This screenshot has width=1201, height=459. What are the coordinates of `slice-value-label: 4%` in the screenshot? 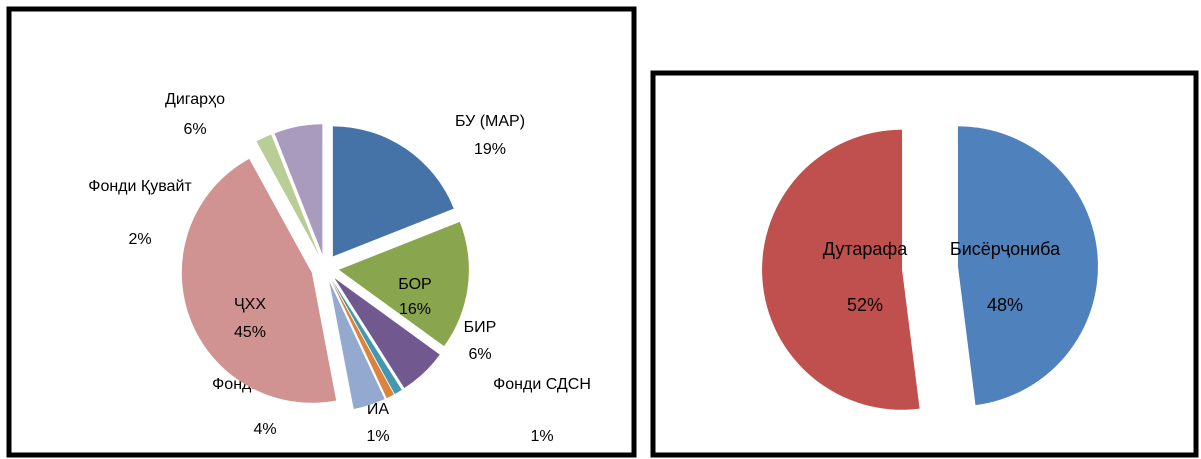 It's located at (264, 429).